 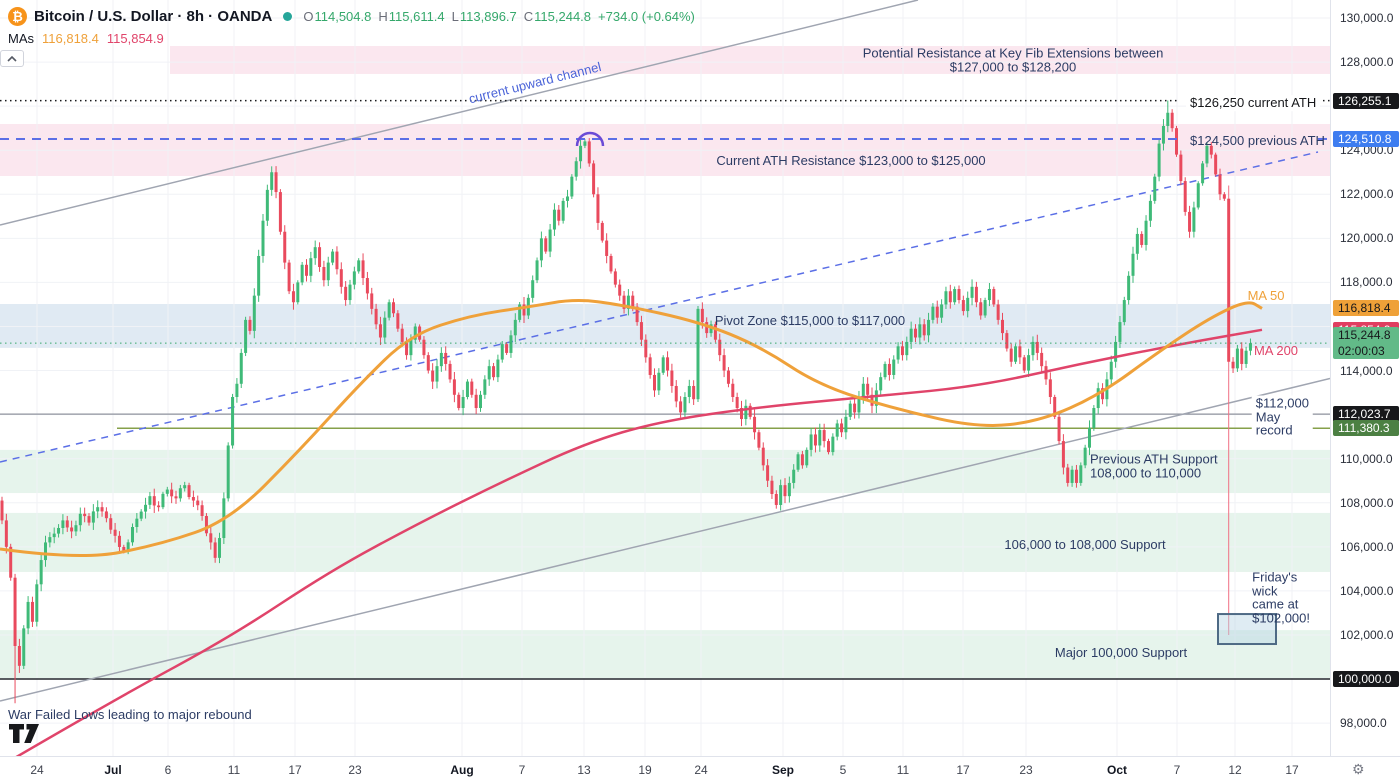 What do you see at coordinates (1367, 546) in the screenshot?
I see `price-tick-label: 106,000.0` at bounding box center [1367, 546].